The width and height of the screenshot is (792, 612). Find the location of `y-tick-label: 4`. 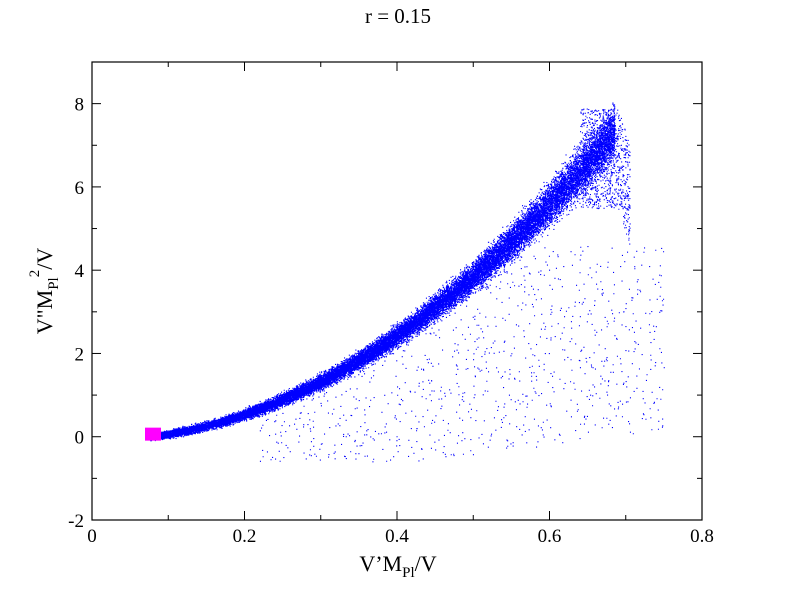

y-tick-label: 4 is located at coordinates (80, 271).